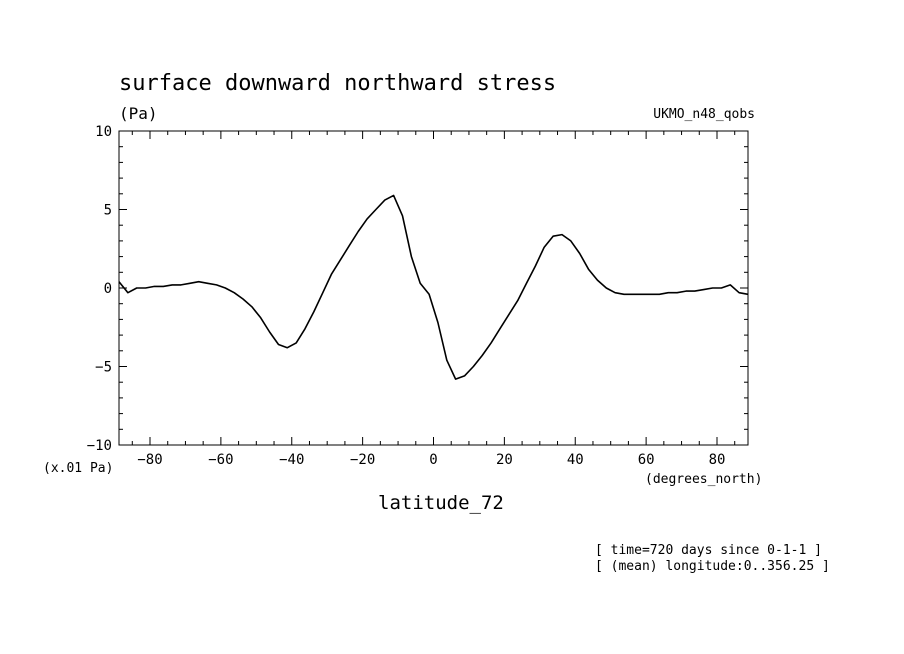 The height and width of the screenshot is (654, 904). I want to click on x-tick-label: 20, so click(504, 460).